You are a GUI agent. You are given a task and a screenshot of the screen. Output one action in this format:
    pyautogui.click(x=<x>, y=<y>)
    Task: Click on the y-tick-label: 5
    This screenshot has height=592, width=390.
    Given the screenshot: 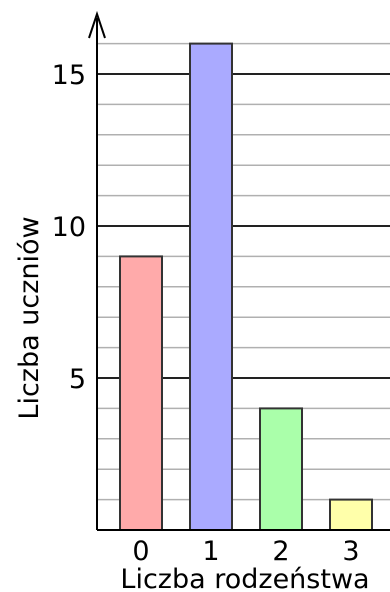 What is the action you would take?
    pyautogui.click(x=77, y=379)
    